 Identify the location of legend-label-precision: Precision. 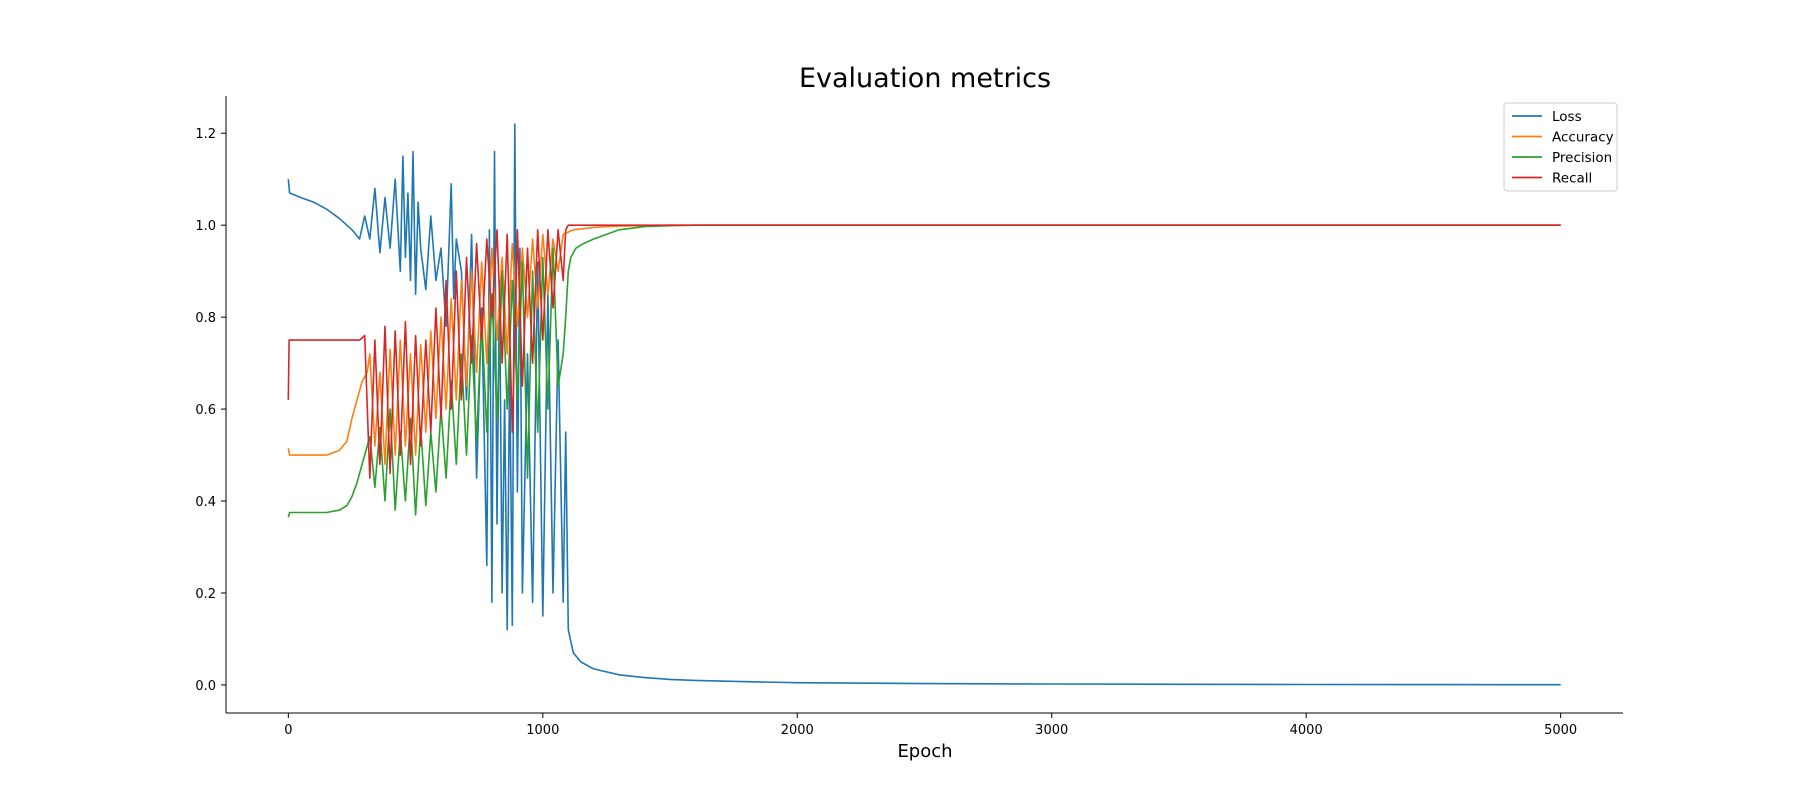
(1582, 158).